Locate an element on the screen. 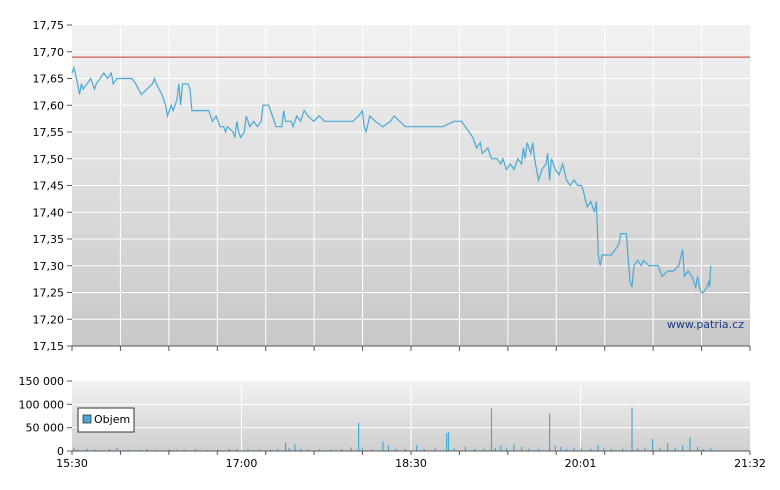 This screenshot has height=490, width=780. price-y-tick-label: 17,40 is located at coordinates (49, 212).